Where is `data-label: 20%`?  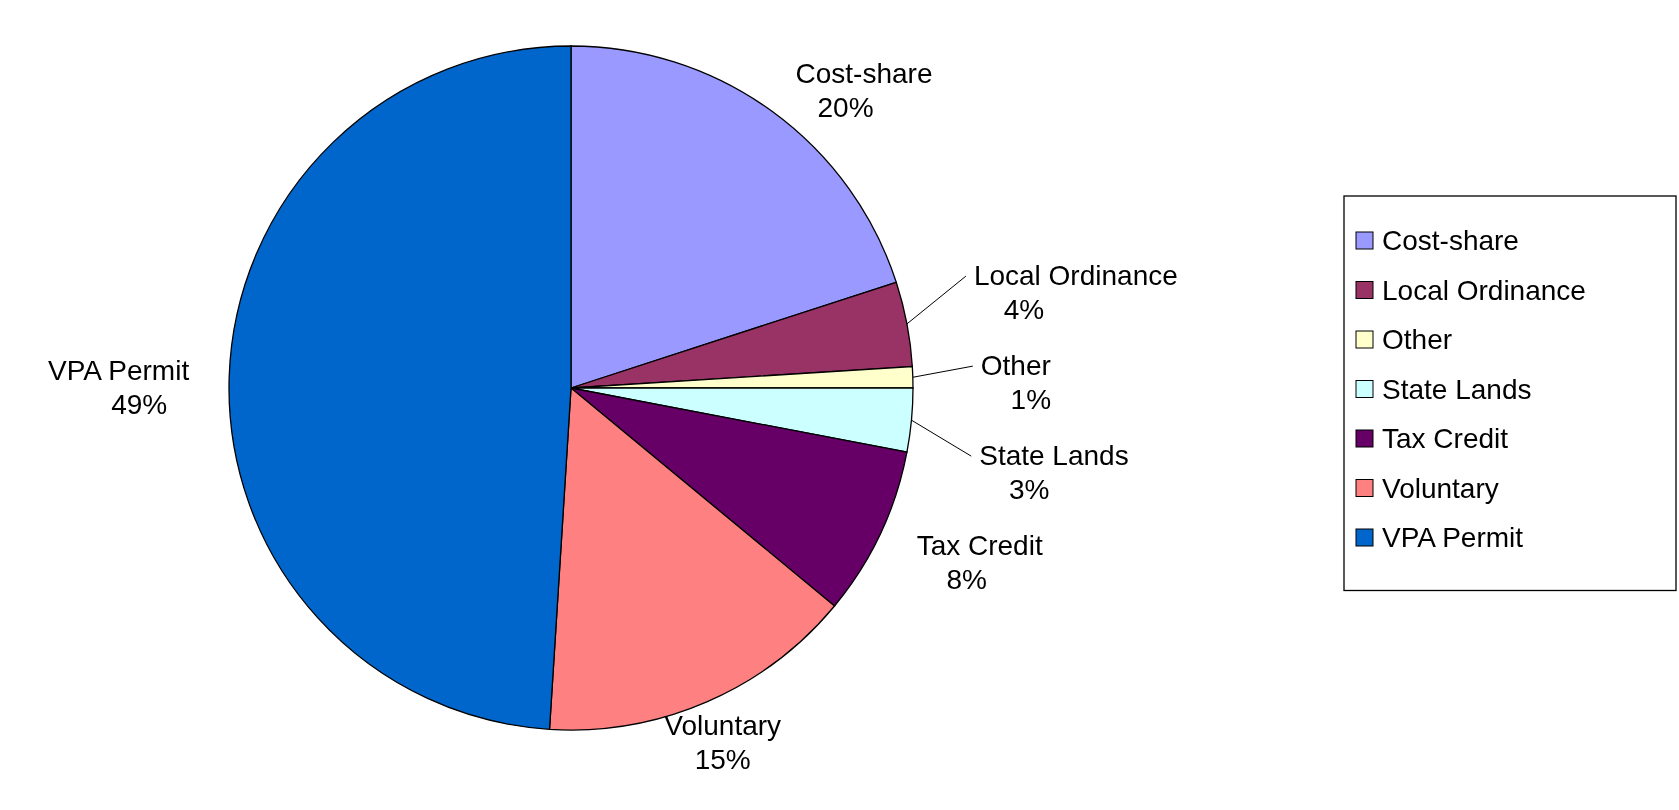
data-label: 20% is located at coordinates (845, 107).